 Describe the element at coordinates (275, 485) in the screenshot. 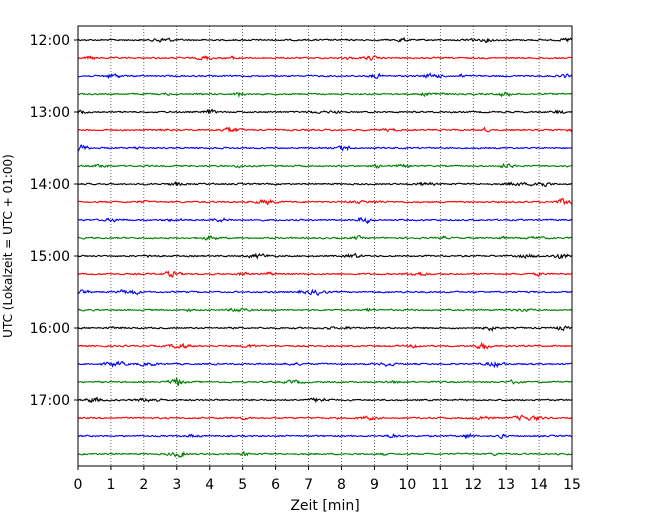

I see `x-tick-label: 6` at that location.